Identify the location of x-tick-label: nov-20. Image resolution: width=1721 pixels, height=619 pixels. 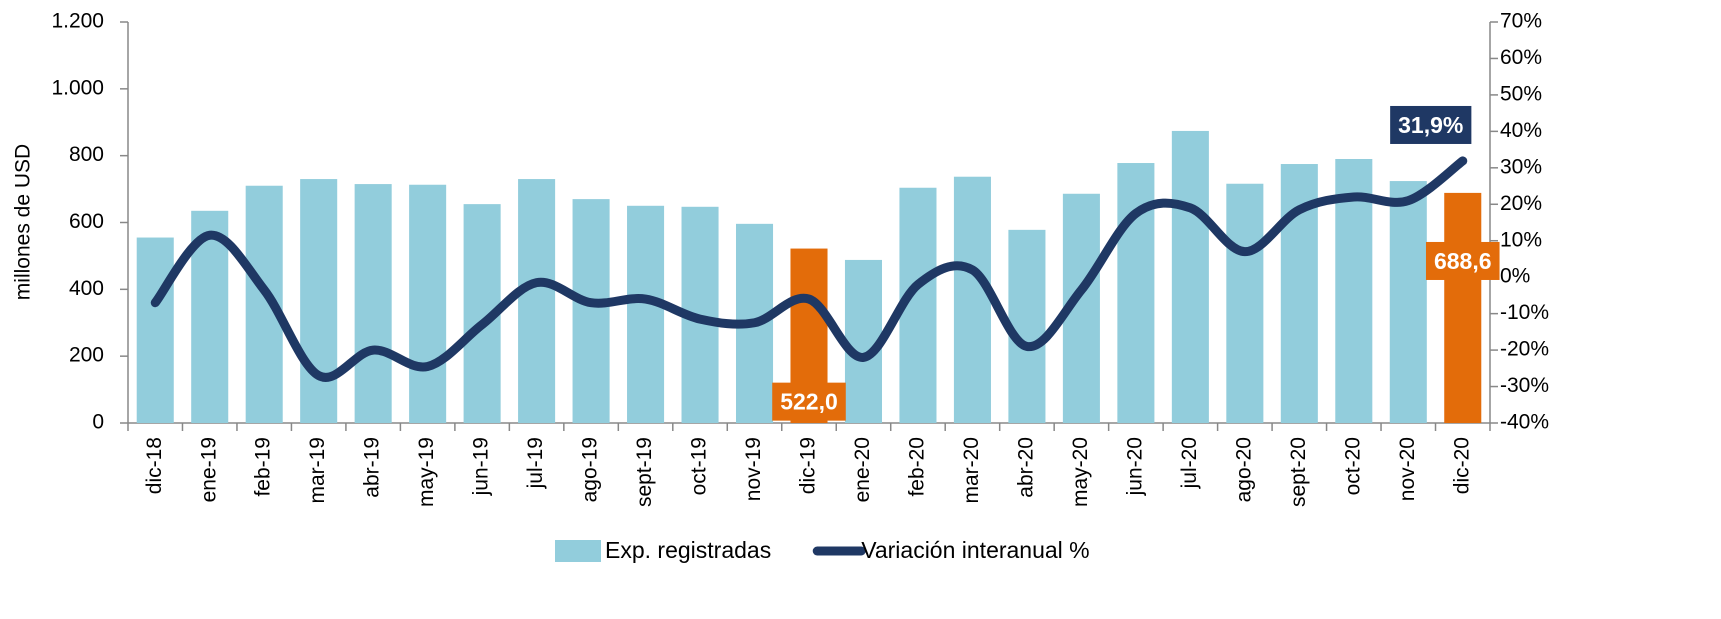
(1407, 469).